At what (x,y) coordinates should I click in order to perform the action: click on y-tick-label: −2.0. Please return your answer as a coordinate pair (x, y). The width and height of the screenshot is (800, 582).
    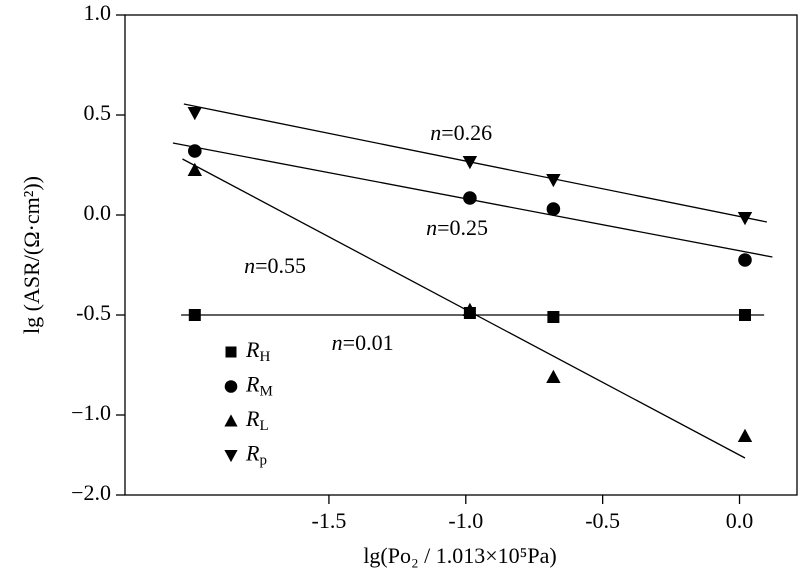
    Looking at the image, I should click on (91, 492).